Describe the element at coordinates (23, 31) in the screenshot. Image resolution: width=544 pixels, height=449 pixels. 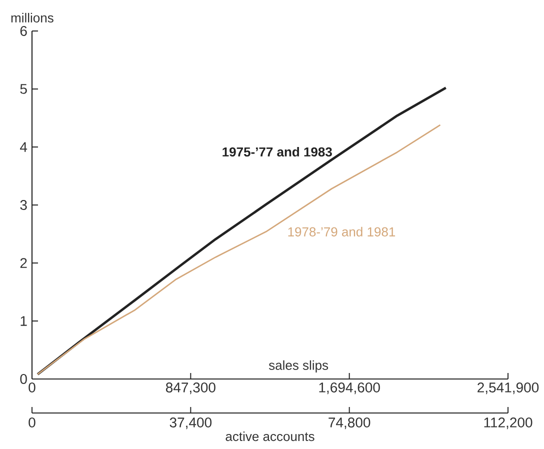
I see `y-tick-label: 6` at that location.